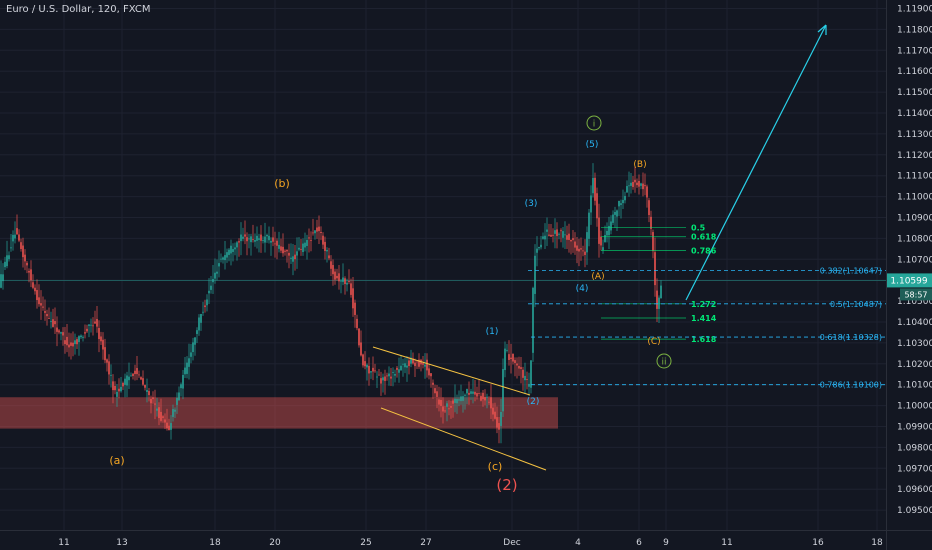 The width and height of the screenshot is (932, 550). Describe the element at coordinates (282, 183) in the screenshot. I see `wave-label: (b)` at that location.